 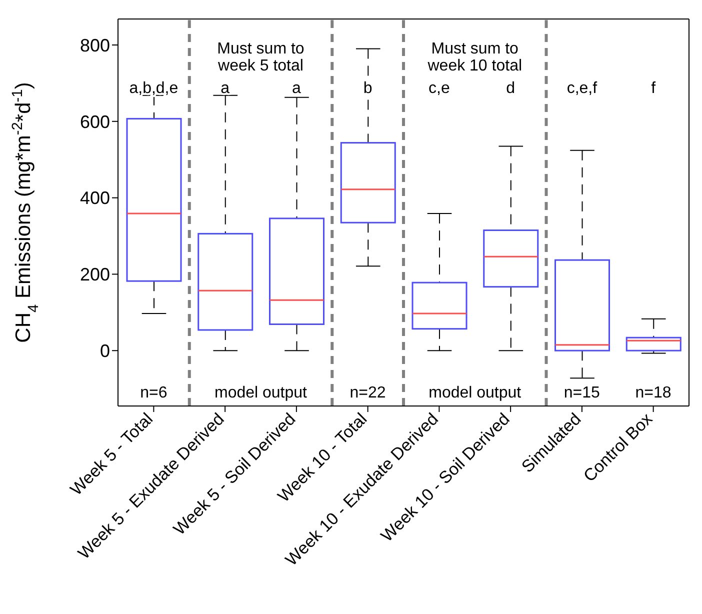 What do you see at coordinates (95, 274) in the screenshot?
I see `y-tick-label: 200` at bounding box center [95, 274].